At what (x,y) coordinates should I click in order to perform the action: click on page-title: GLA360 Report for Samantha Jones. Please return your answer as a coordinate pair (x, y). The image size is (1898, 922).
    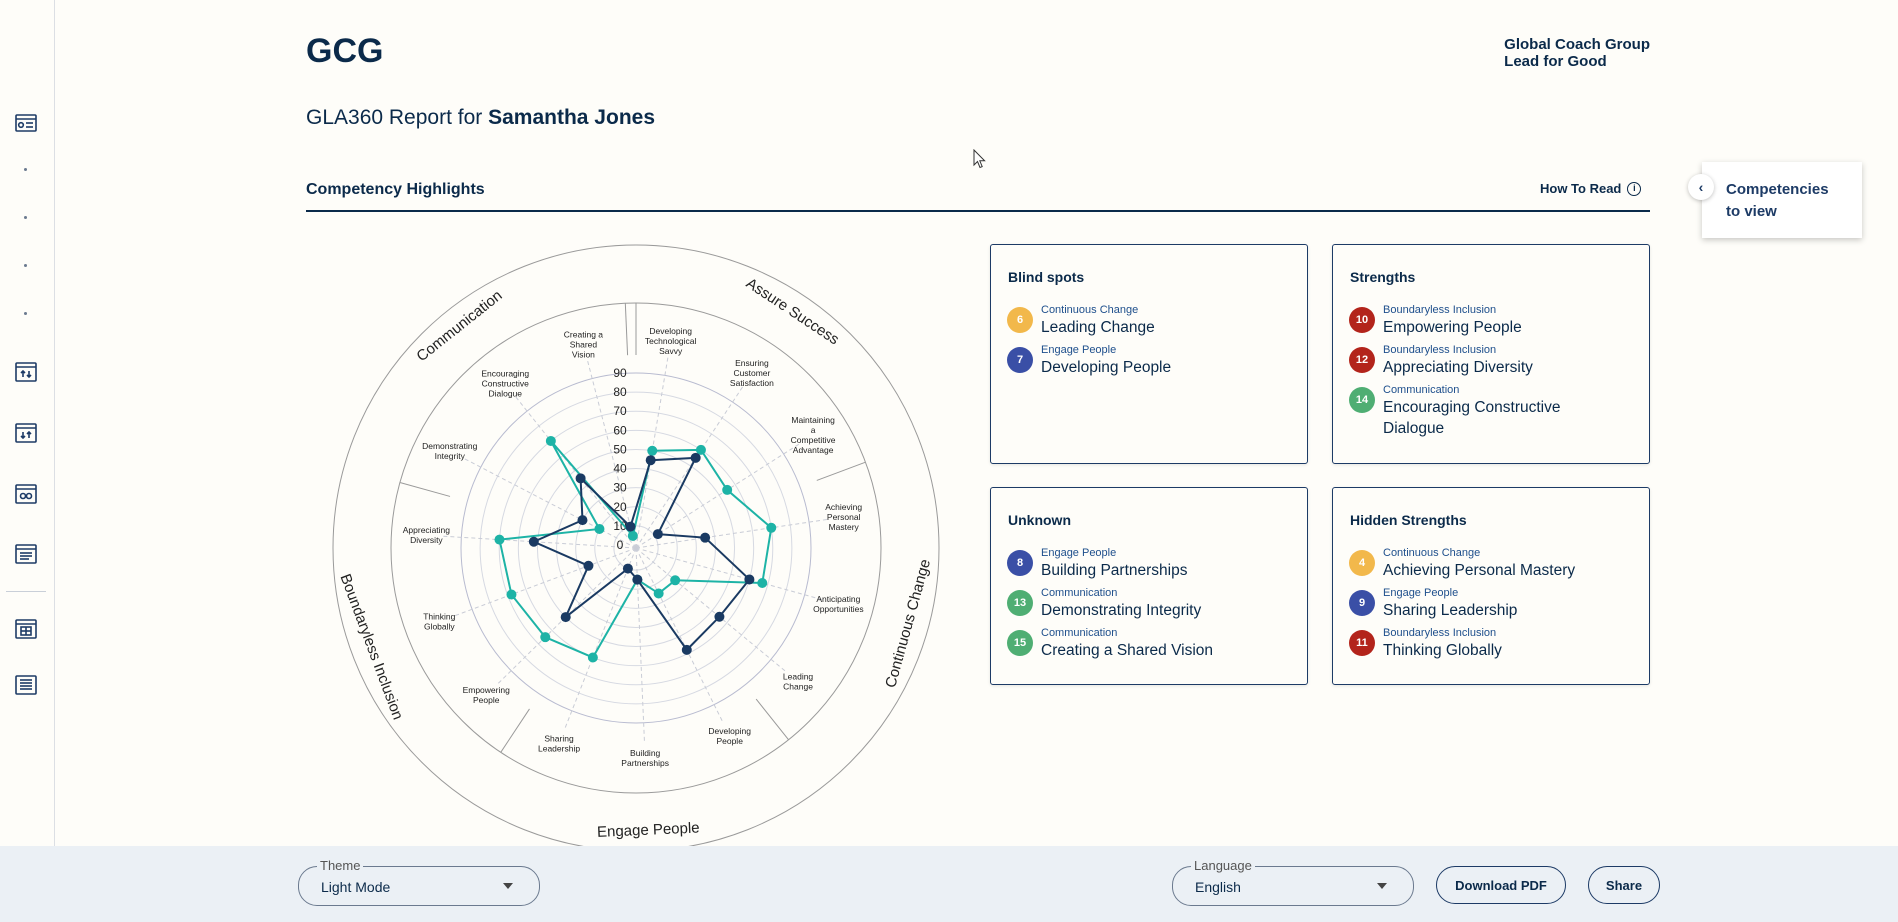
    Looking at the image, I should click on (480, 118).